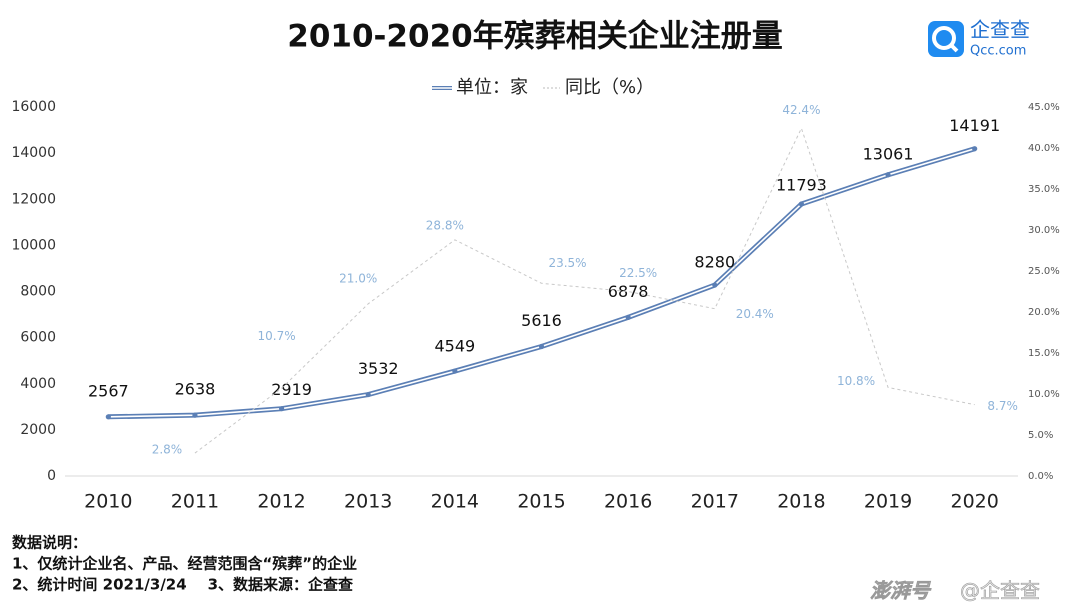 The height and width of the screenshot is (611, 1080). What do you see at coordinates (715, 502) in the screenshot?
I see `x-tick-label: 2017` at bounding box center [715, 502].